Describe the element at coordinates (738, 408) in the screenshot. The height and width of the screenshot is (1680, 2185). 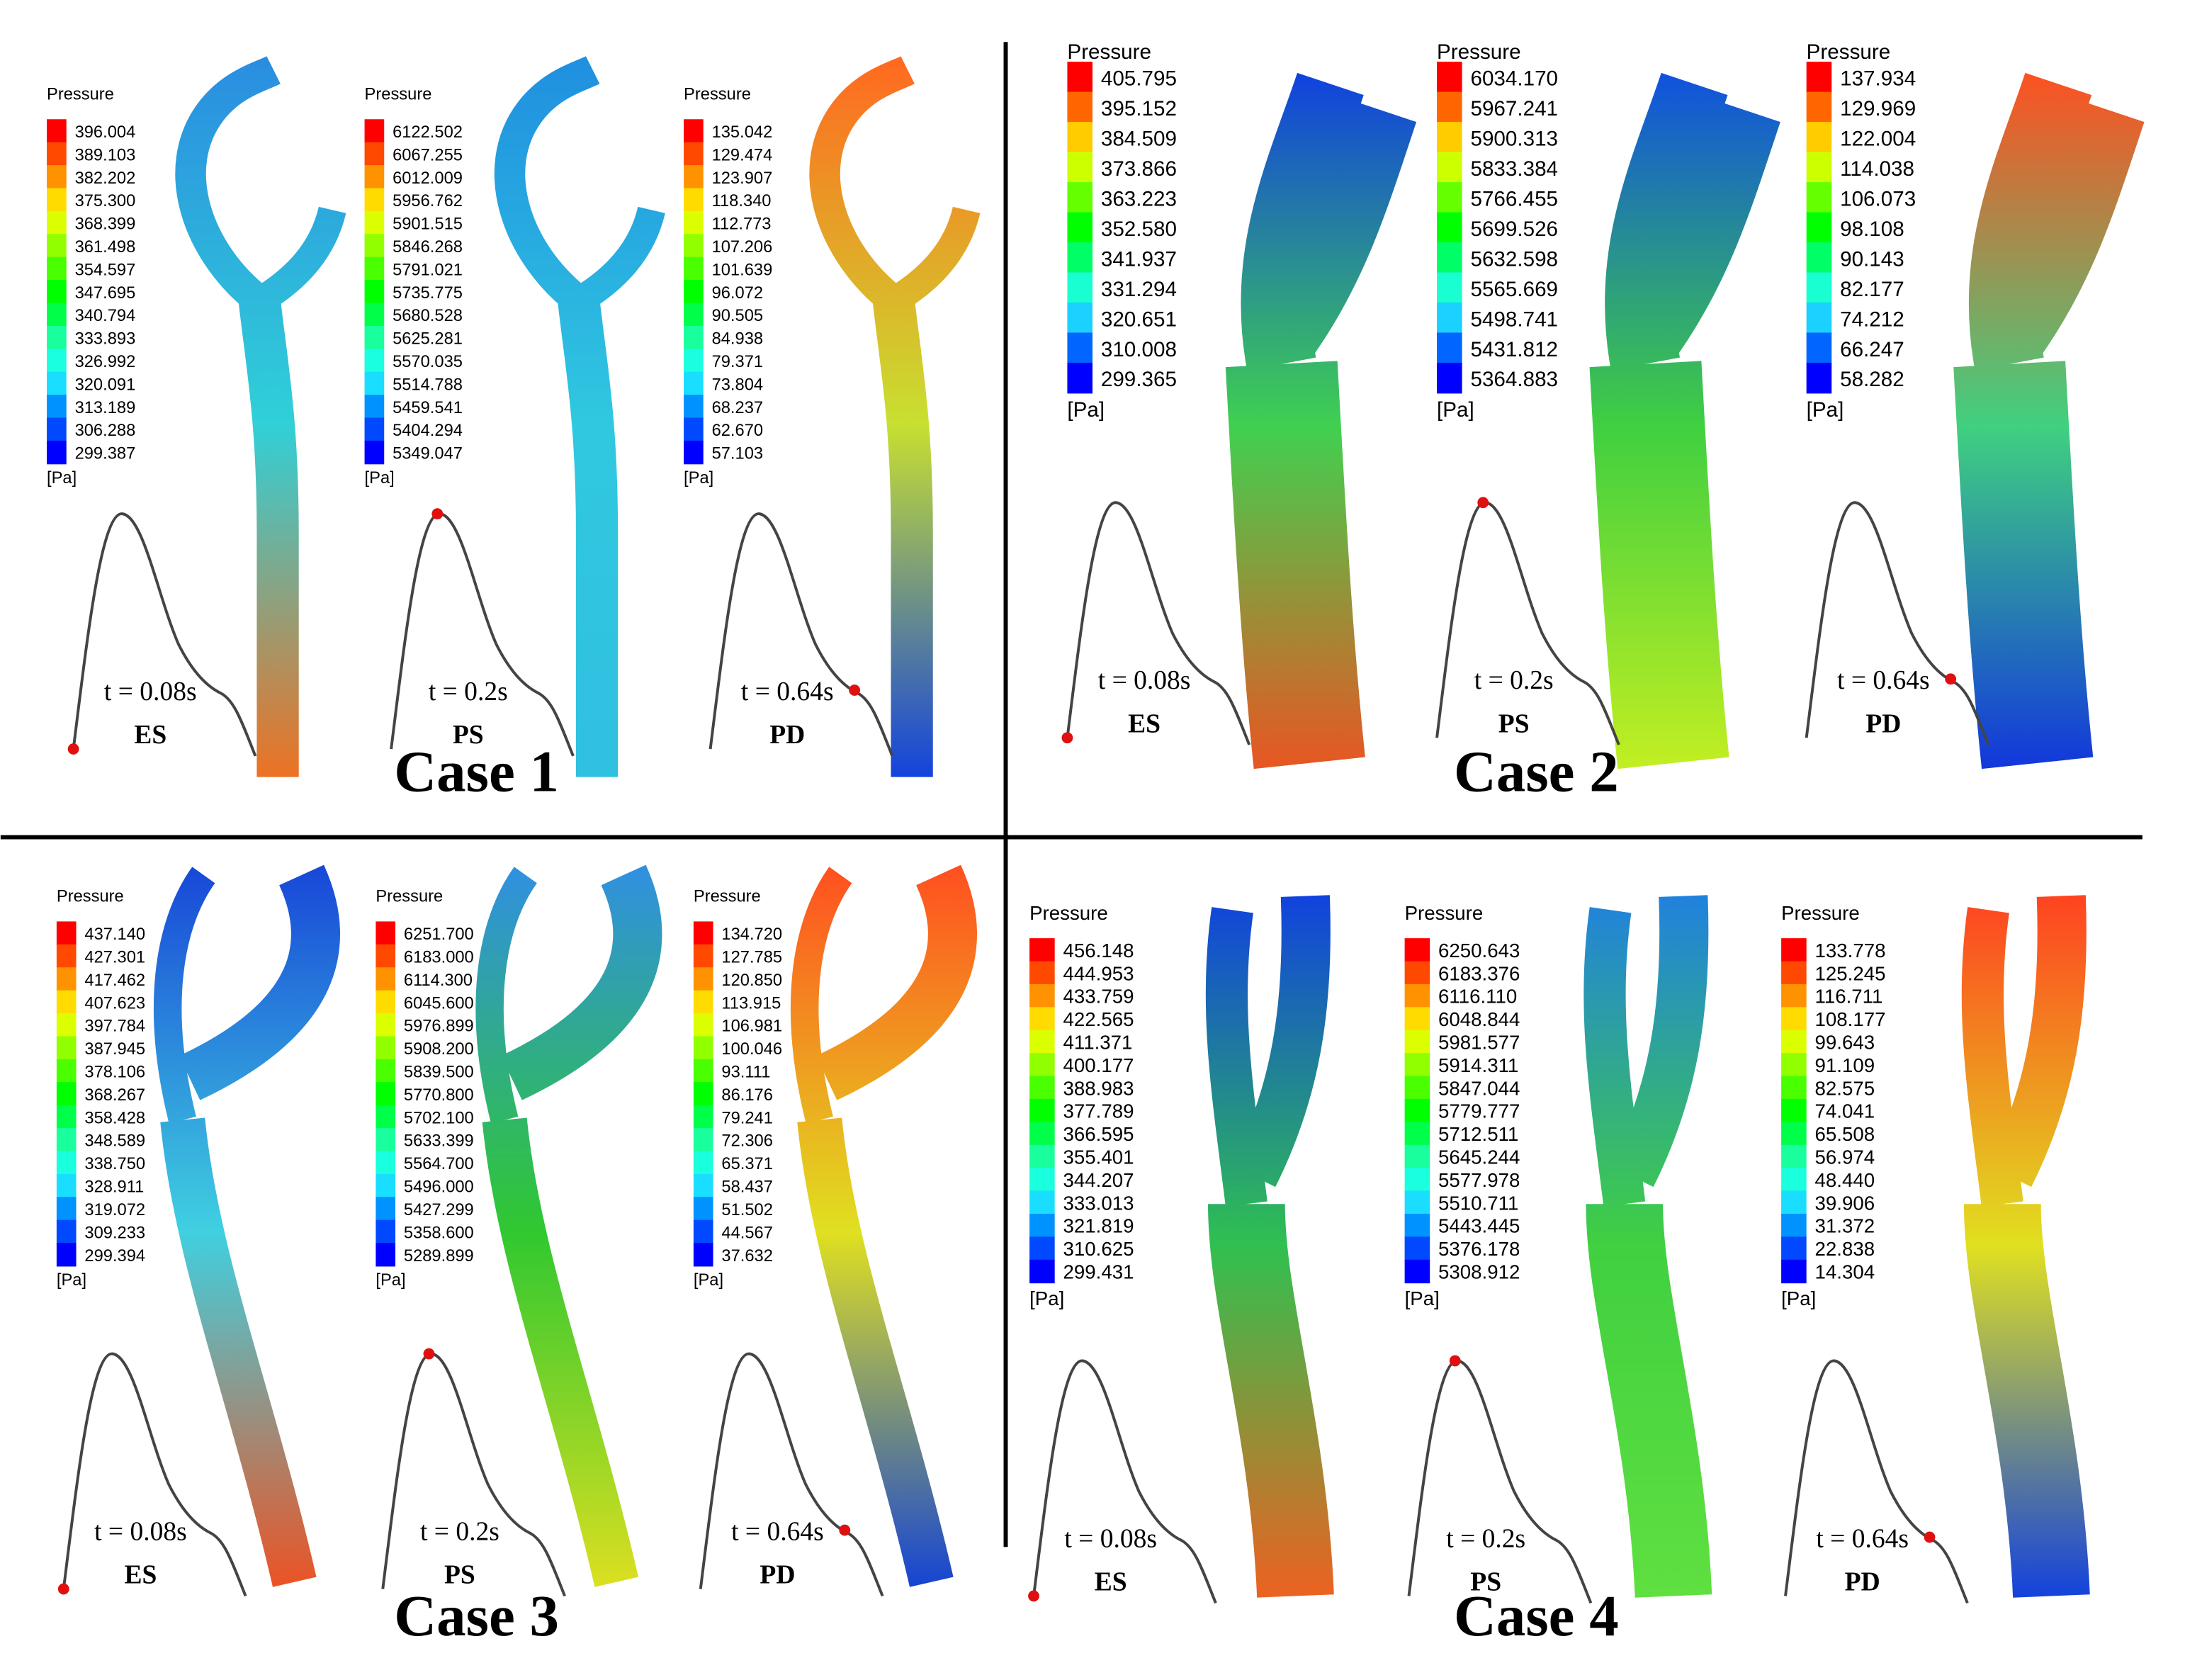
I see `legend-value: 68.237` at that location.